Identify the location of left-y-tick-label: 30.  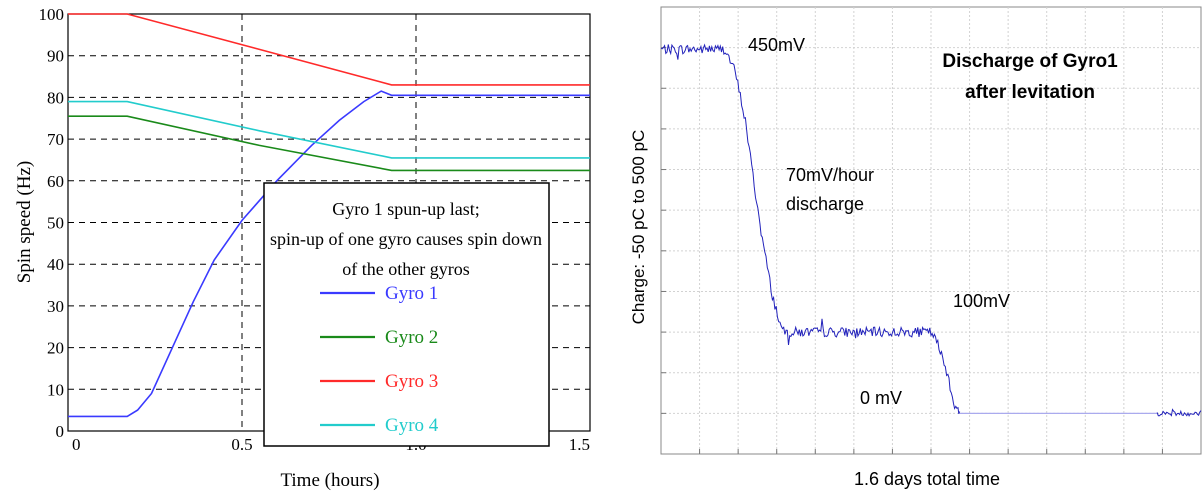
(55, 306).